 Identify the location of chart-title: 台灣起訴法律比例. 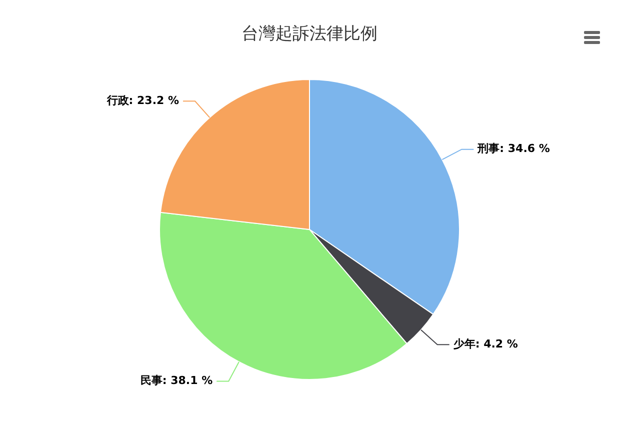
(309, 34).